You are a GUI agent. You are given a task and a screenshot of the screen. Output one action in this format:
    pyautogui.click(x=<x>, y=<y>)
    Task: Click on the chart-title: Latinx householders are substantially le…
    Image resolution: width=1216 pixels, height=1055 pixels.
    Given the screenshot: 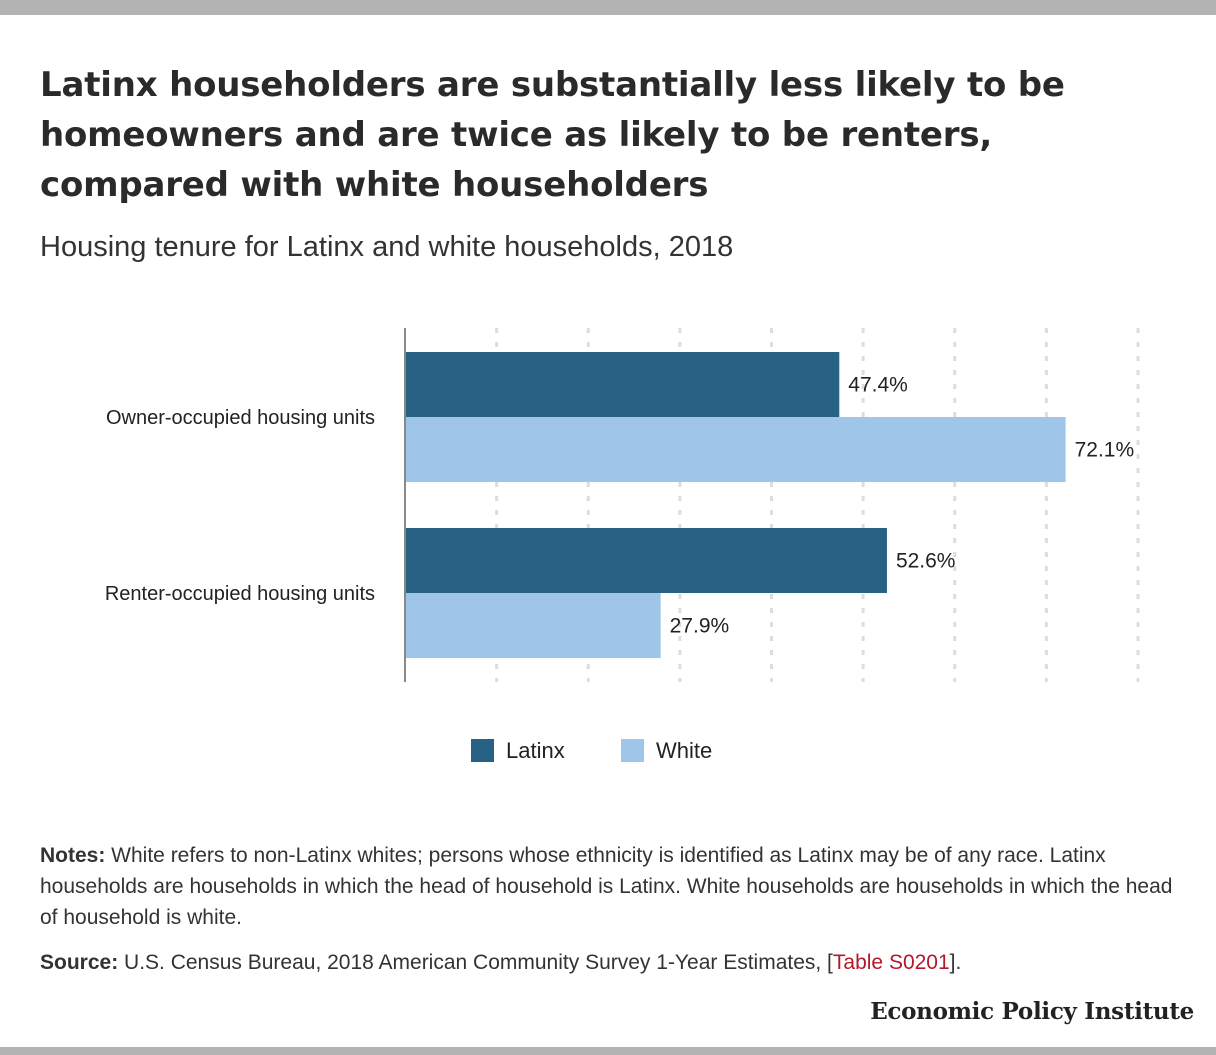 What is the action you would take?
    pyautogui.click(x=552, y=135)
    